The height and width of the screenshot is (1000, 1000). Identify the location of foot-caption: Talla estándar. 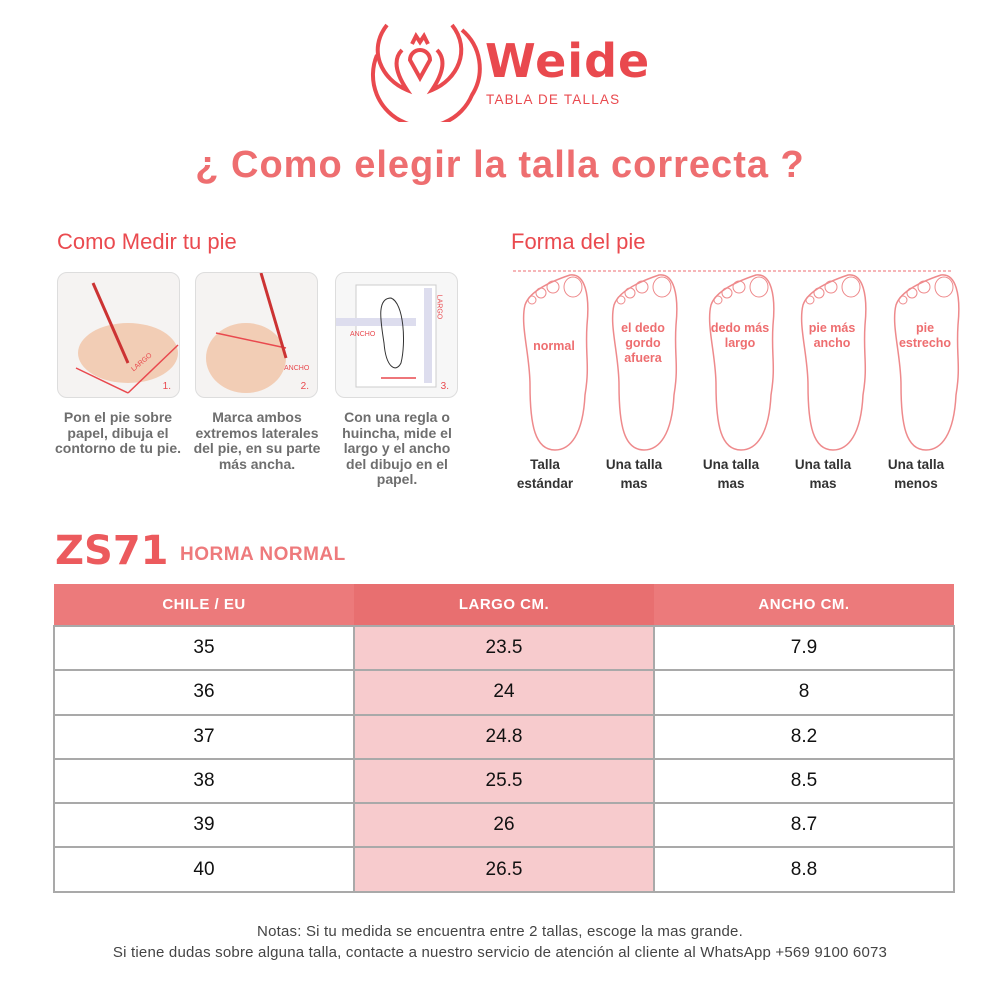
(545, 474).